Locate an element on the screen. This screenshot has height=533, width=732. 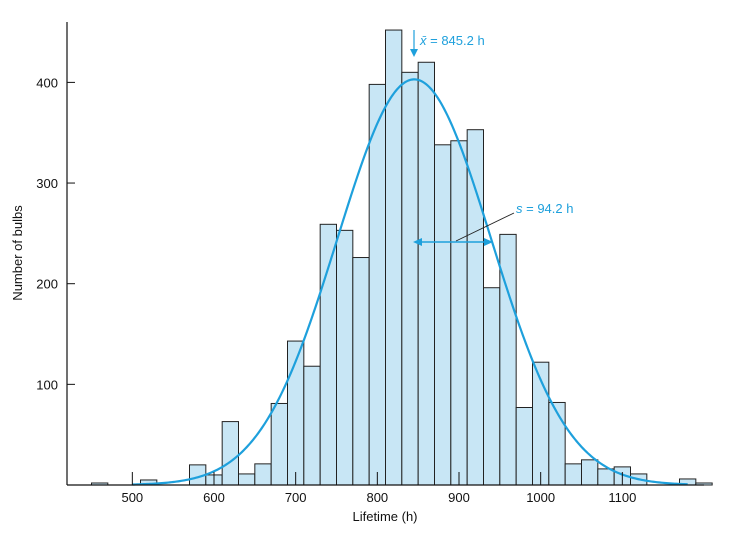
y-axis-title: Number of bulbs is located at coordinates (17, 253).